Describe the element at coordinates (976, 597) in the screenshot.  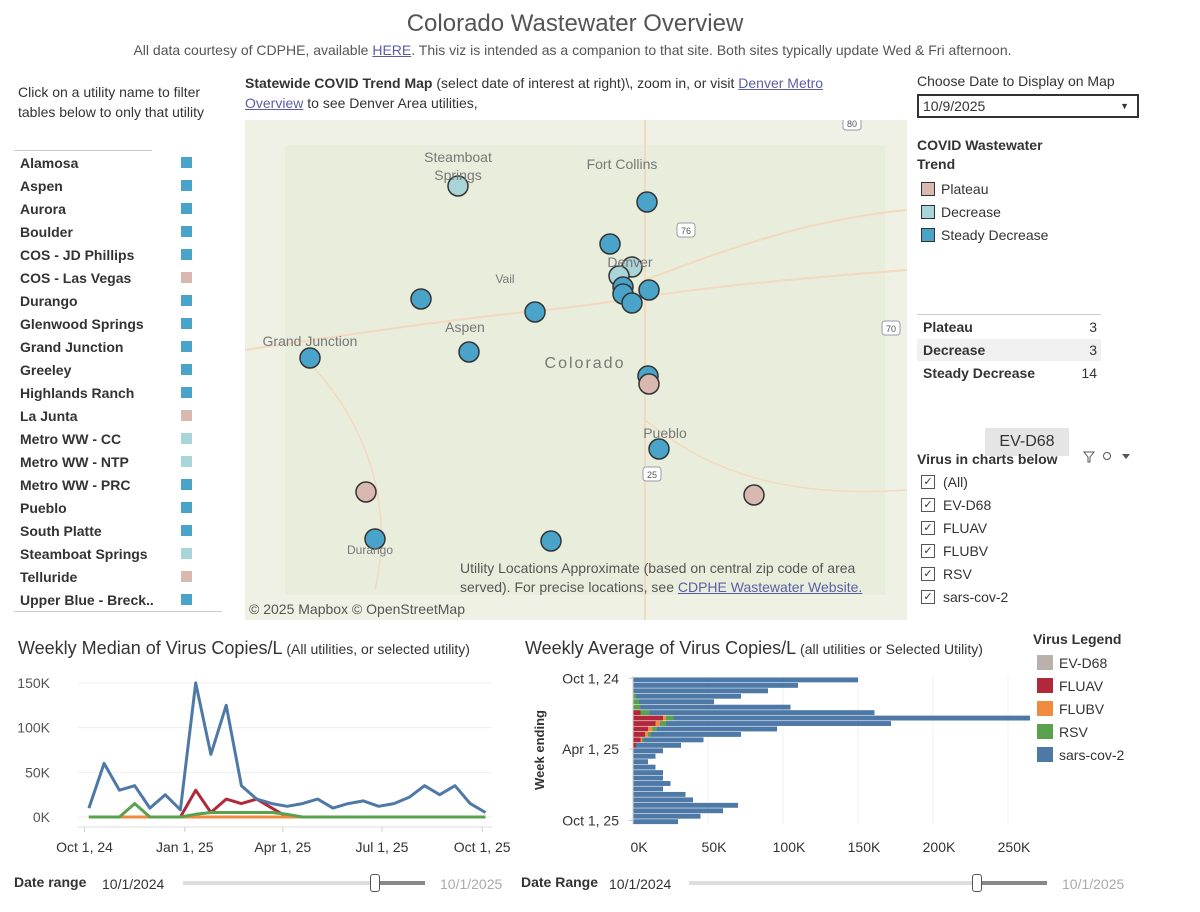
I see `filter-option: sars-cov-2` at that location.